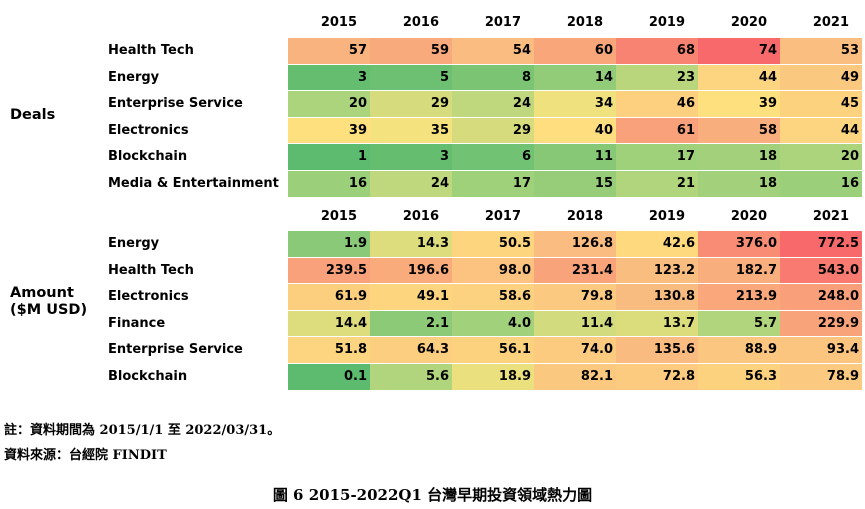  I want to click on heatmap-cell: 23, so click(657, 77).